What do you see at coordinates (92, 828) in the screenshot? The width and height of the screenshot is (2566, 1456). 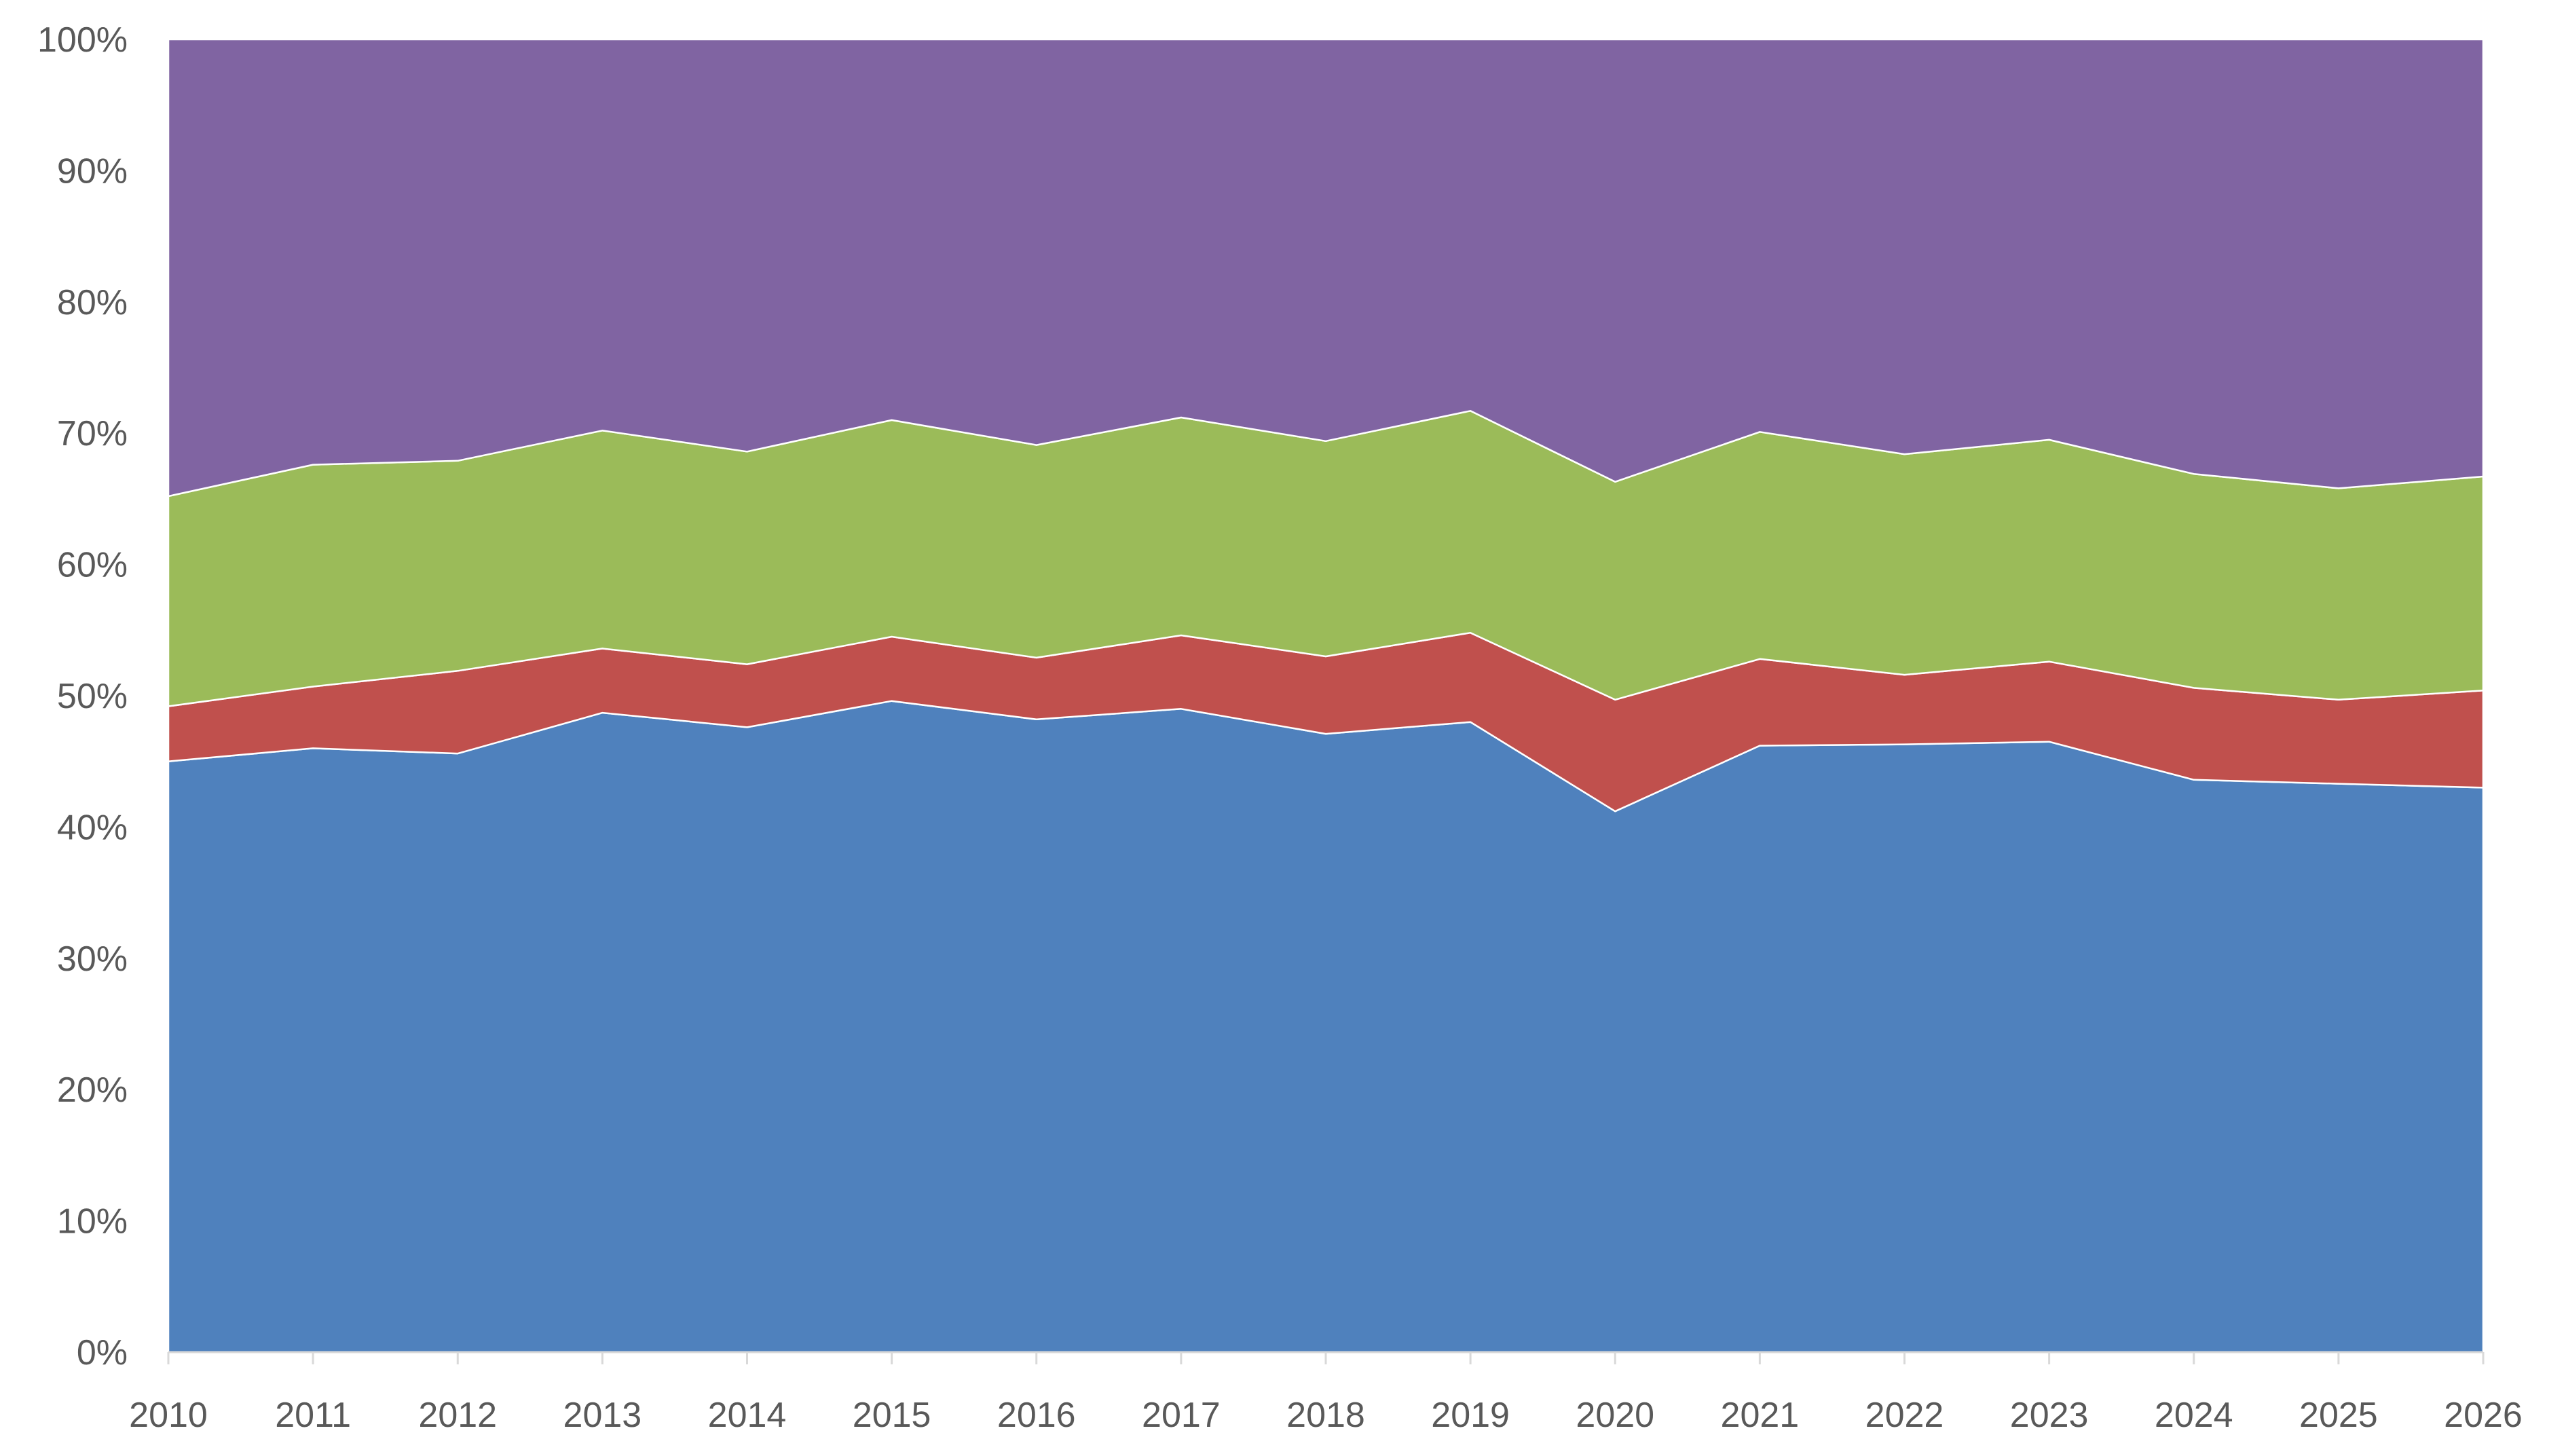 I see `y-tick-label: 40%` at bounding box center [92, 828].